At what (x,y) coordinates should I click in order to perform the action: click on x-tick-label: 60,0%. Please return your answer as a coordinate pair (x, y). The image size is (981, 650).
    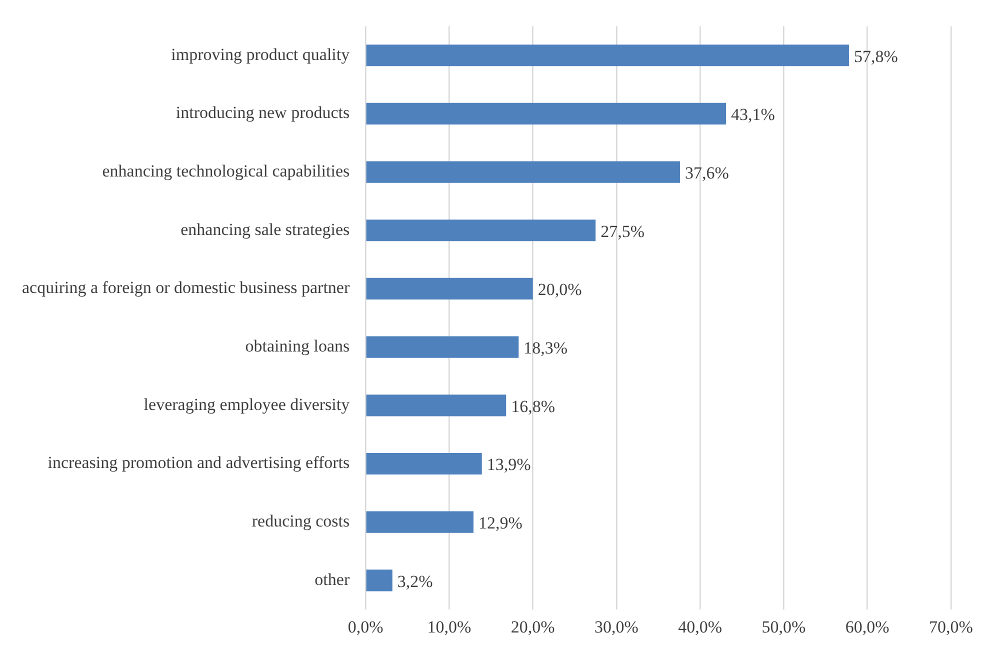
    Looking at the image, I should click on (867, 626).